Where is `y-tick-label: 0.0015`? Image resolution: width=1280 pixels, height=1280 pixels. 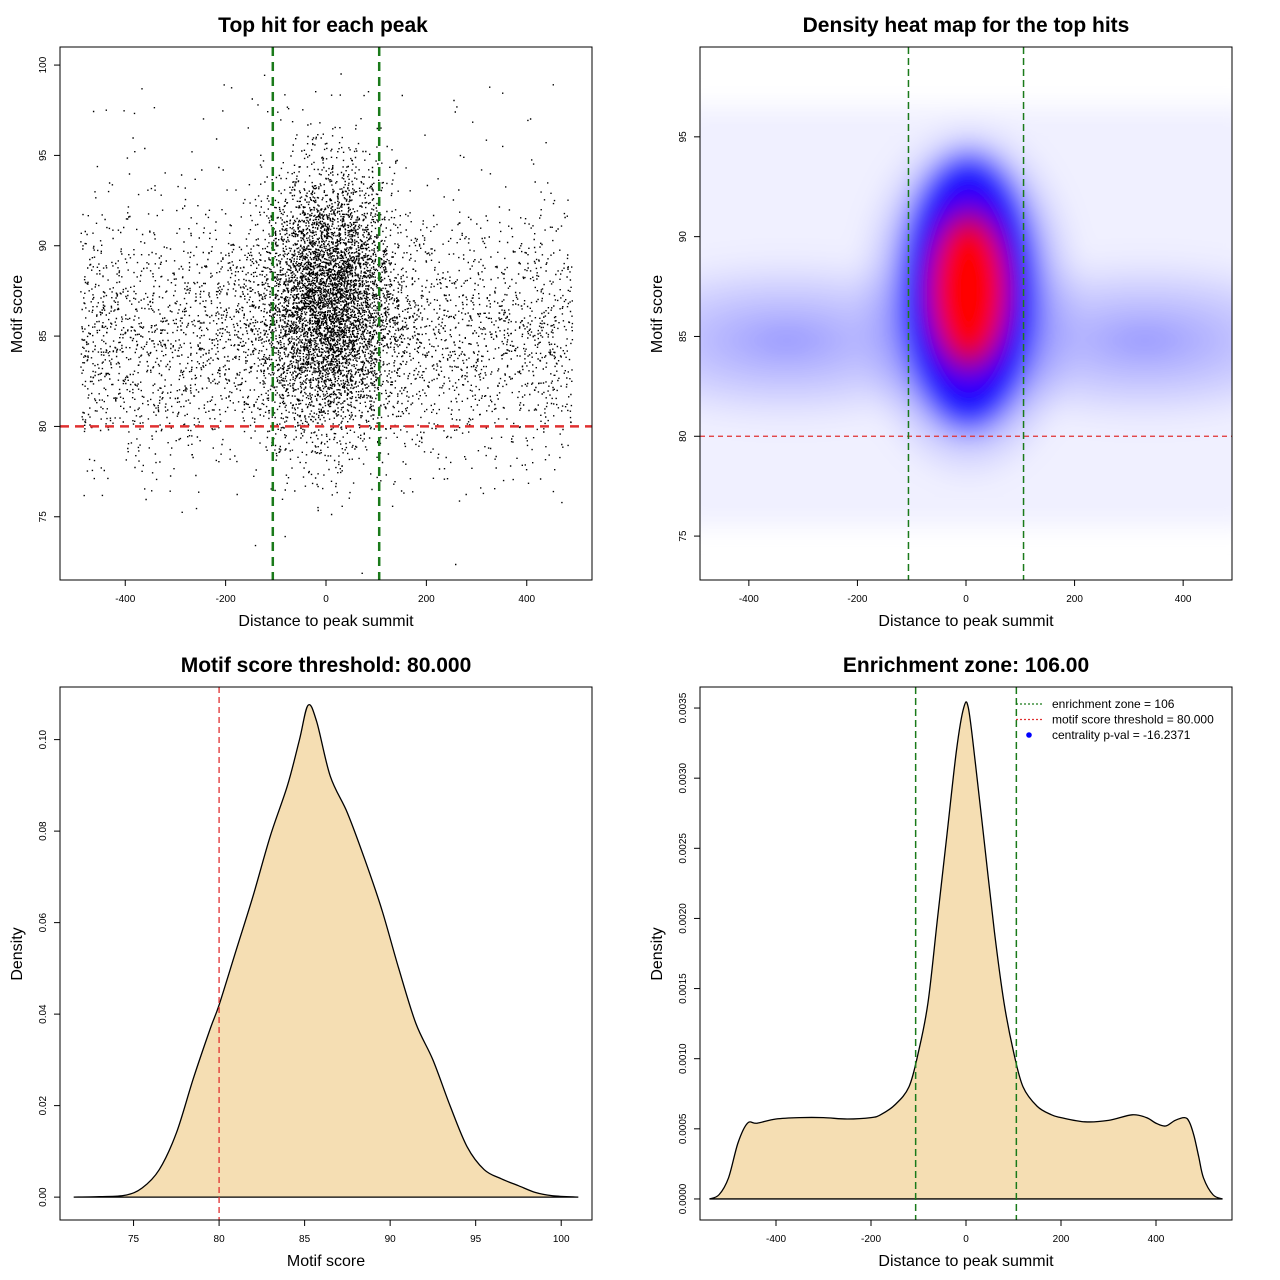
y-tick-label: 0.0015 is located at coordinates (683, 988).